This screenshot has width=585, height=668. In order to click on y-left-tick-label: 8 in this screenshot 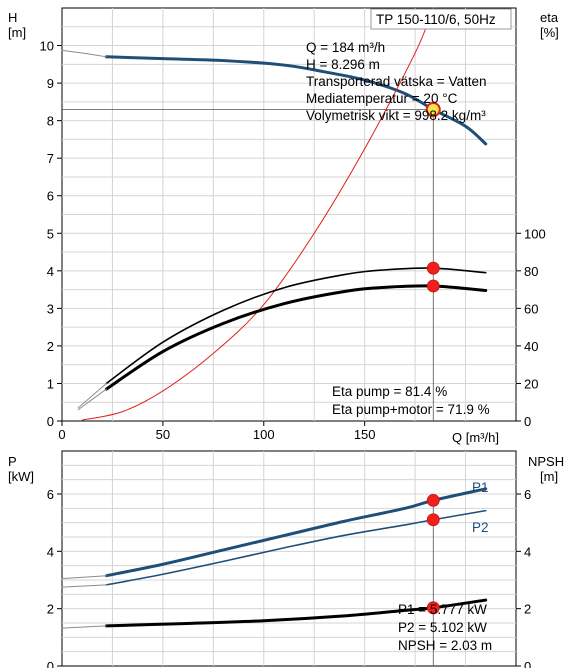, I will do `click(50, 121)`.